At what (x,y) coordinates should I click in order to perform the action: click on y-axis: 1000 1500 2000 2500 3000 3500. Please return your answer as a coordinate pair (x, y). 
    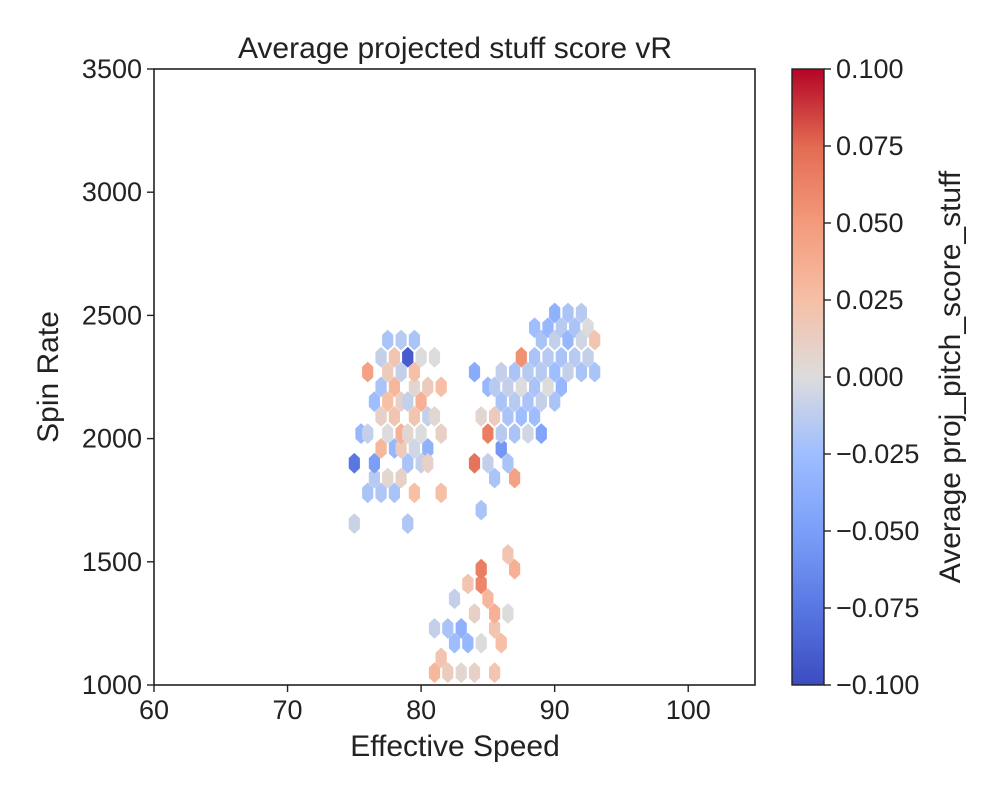
    Looking at the image, I should click on (118, 377).